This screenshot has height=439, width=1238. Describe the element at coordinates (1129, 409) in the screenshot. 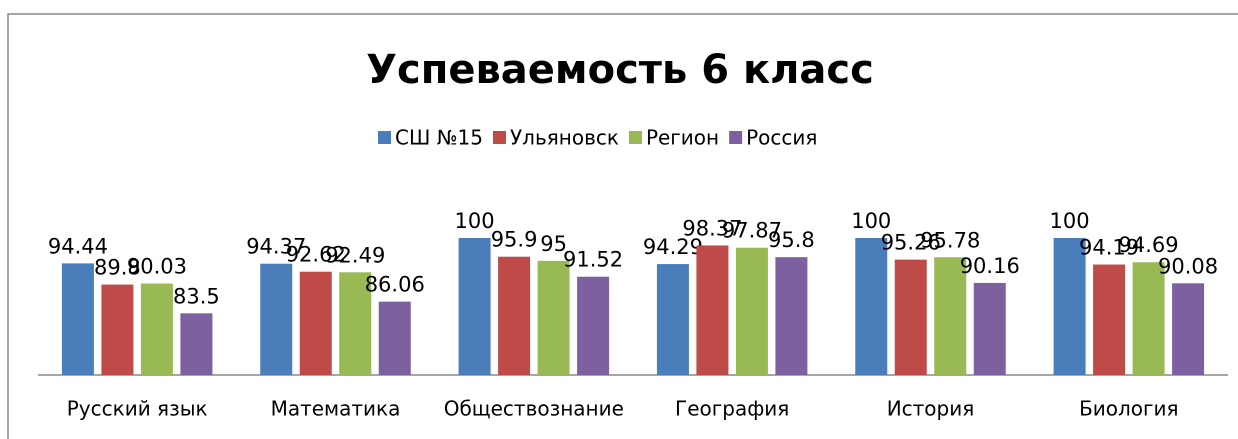

I see `x-tick-label: Биология` at that location.